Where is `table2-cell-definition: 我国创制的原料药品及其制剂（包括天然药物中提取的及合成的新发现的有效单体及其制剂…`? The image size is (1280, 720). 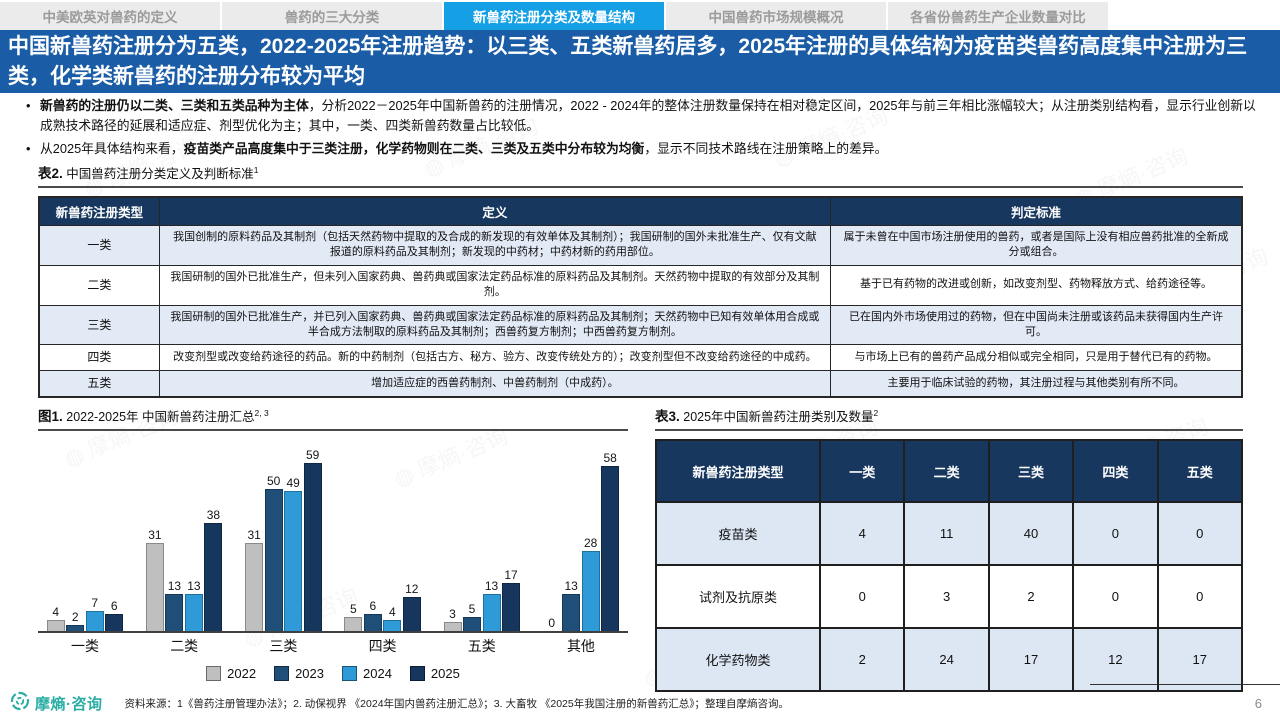 table2-cell-definition: 我国创制的原料药品及其制剂（包括天然药物中提取的及合成的新发现的有效单体及其制剂… is located at coordinates (495, 245).